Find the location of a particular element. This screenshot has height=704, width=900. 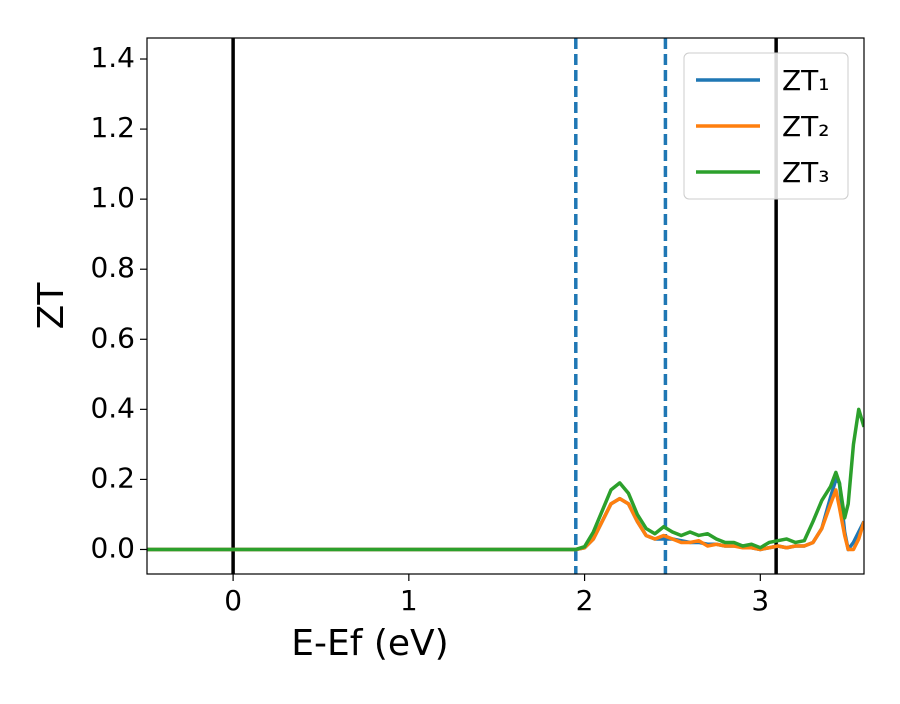

legend-label: ZT₂ is located at coordinates (806, 126).